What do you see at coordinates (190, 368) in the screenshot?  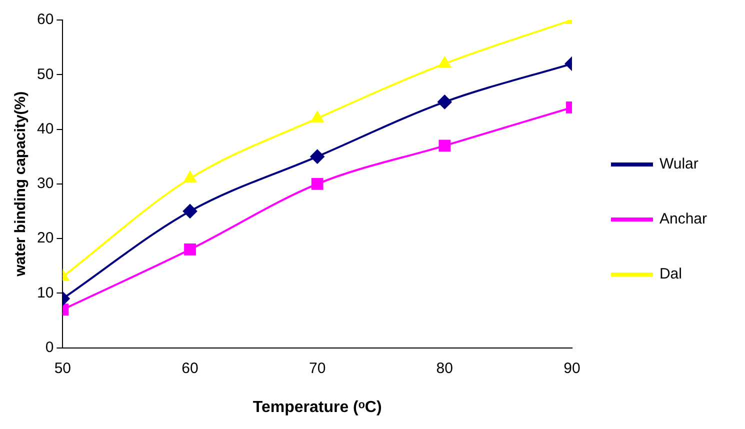 I see `x-tick-label: 60` at bounding box center [190, 368].